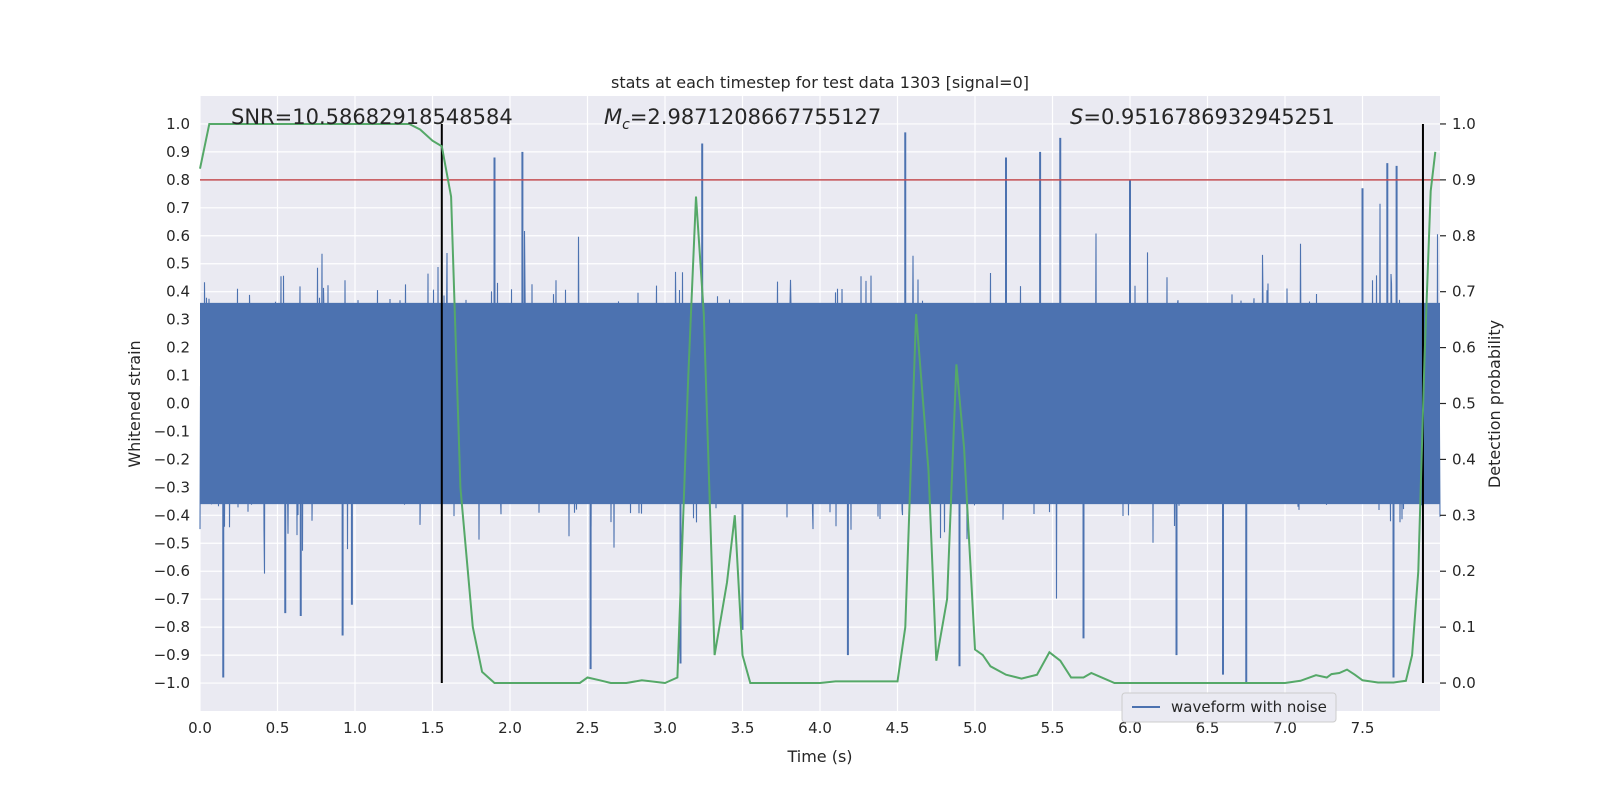  What do you see at coordinates (665, 728) in the screenshot?
I see `x-tick-label-6: 3.0` at bounding box center [665, 728].